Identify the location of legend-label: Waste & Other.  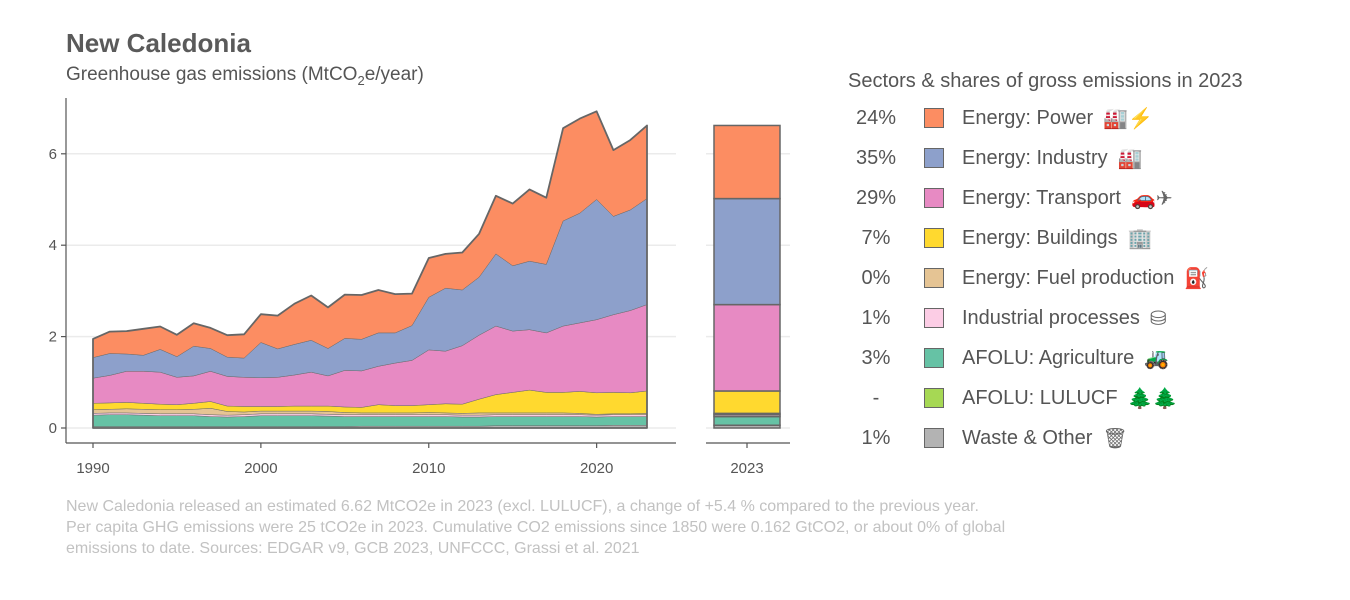
(1027, 437).